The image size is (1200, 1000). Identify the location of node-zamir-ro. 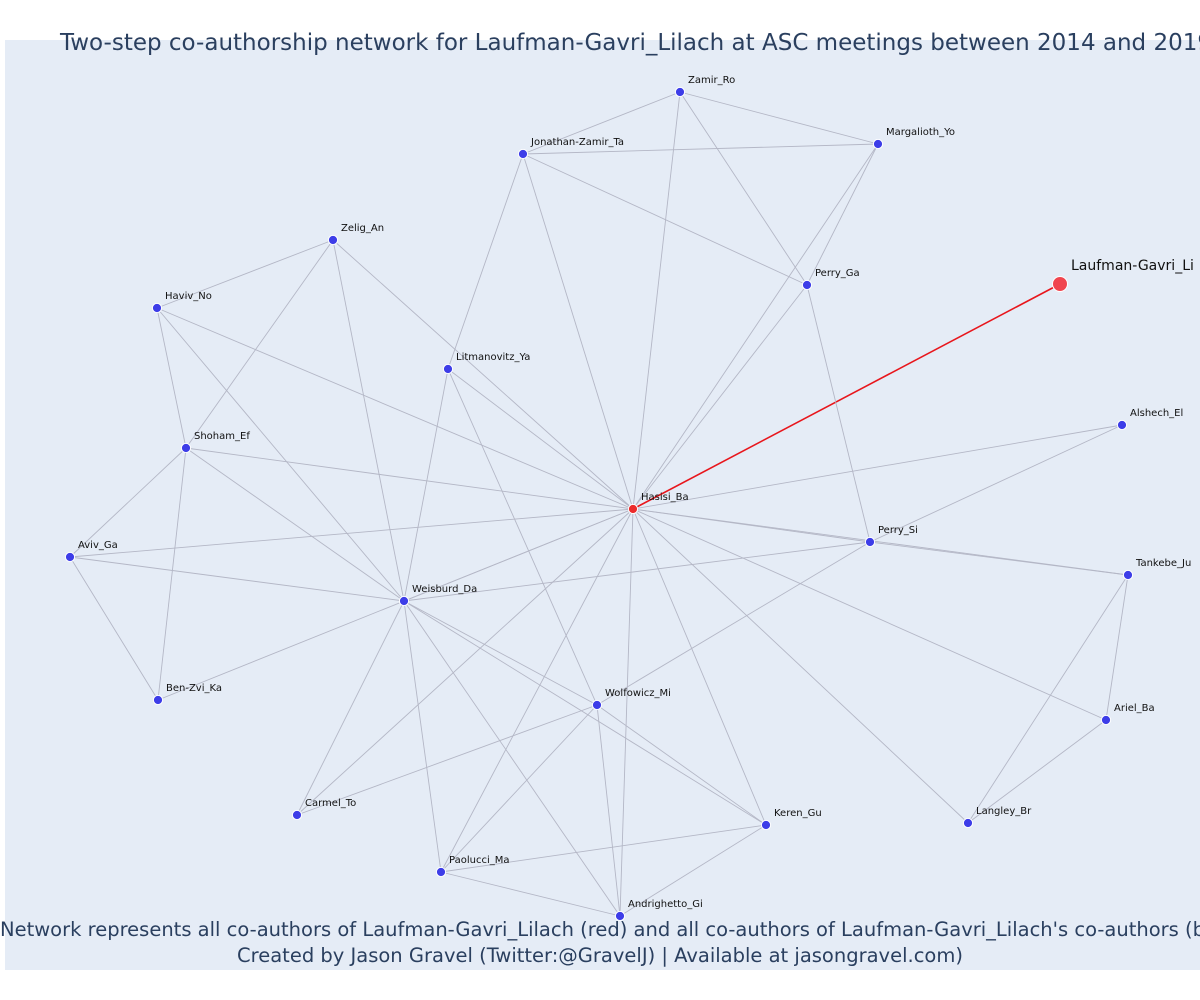
(680, 92).